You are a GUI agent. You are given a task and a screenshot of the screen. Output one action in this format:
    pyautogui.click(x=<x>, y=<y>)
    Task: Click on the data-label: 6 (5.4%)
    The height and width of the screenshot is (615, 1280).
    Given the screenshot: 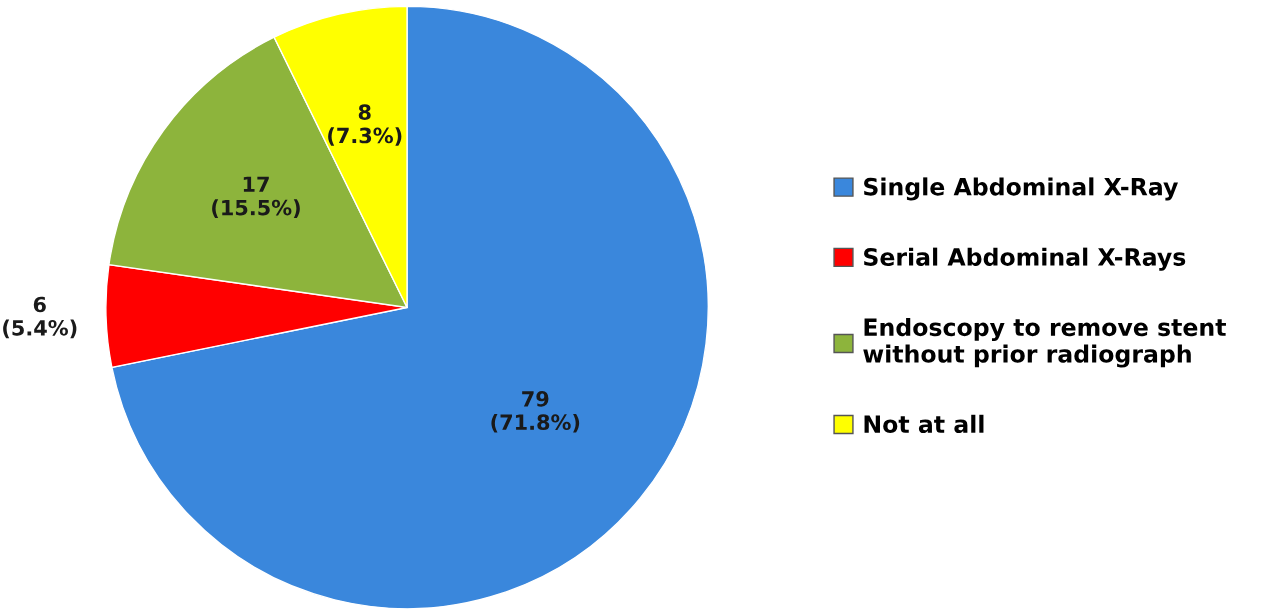 What is the action you would take?
    pyautogui.click(x=40, y=317)
    